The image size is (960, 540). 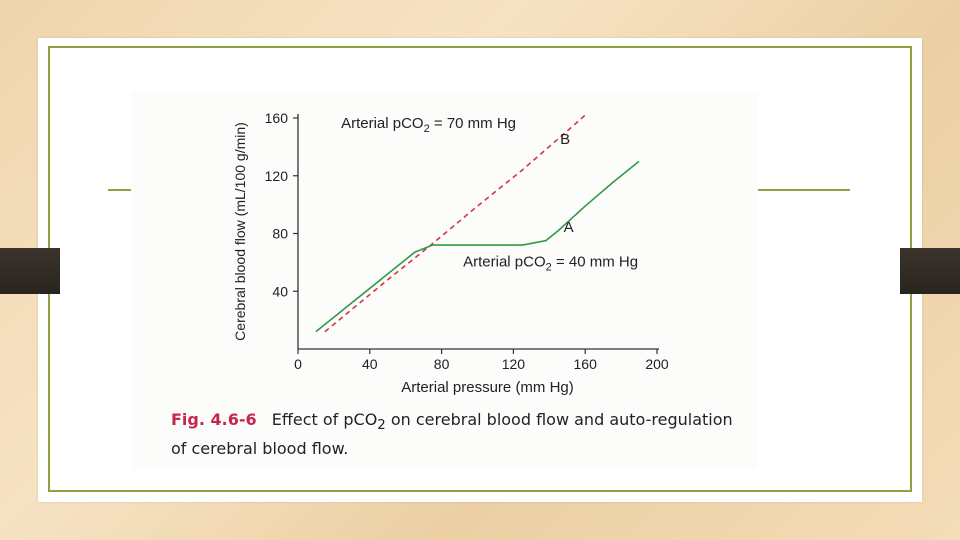 What do you see at coordinates (804, 190) in the screenshot?
I see `decorative-rule-right` at bounding box center [804, 190].